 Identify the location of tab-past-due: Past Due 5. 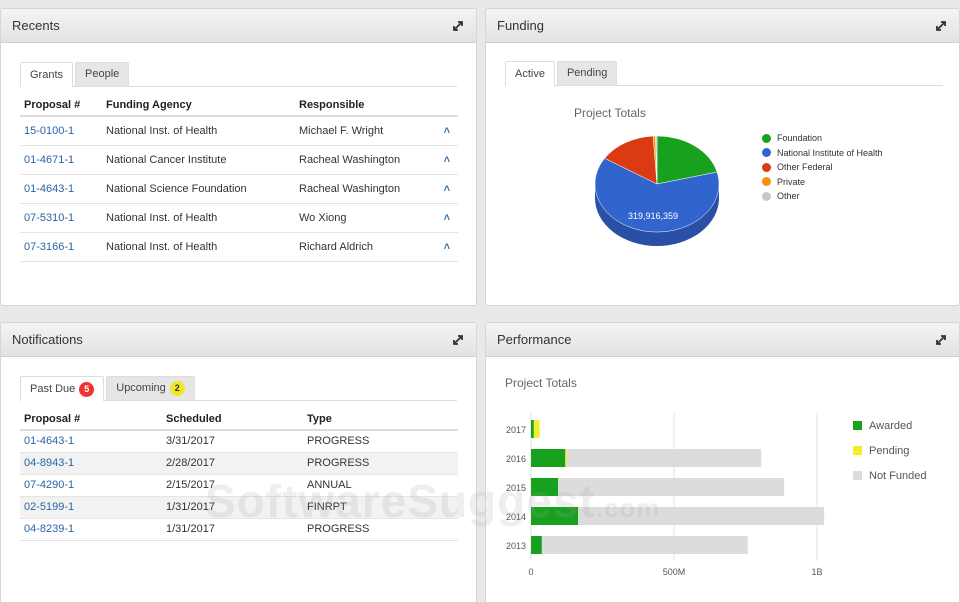
(62, 388).